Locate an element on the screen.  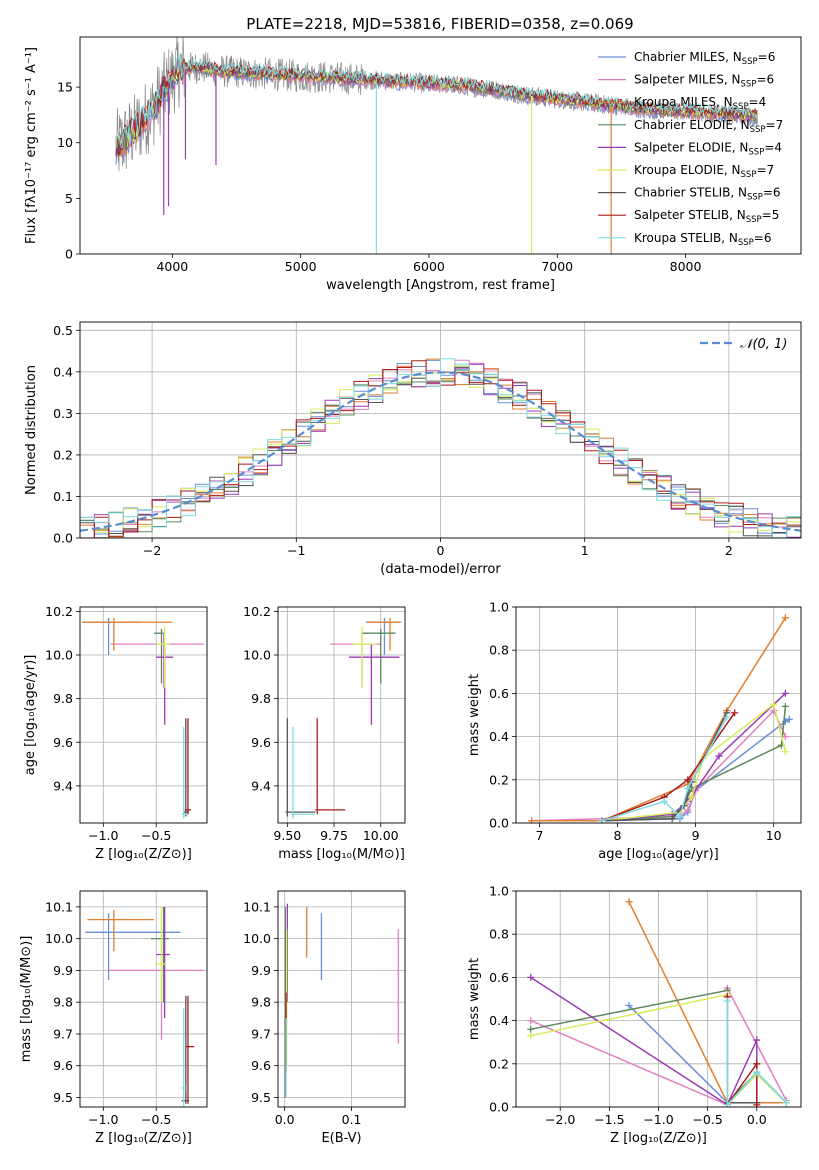
normal-distribution-curve is located at coordinates (440, 451).